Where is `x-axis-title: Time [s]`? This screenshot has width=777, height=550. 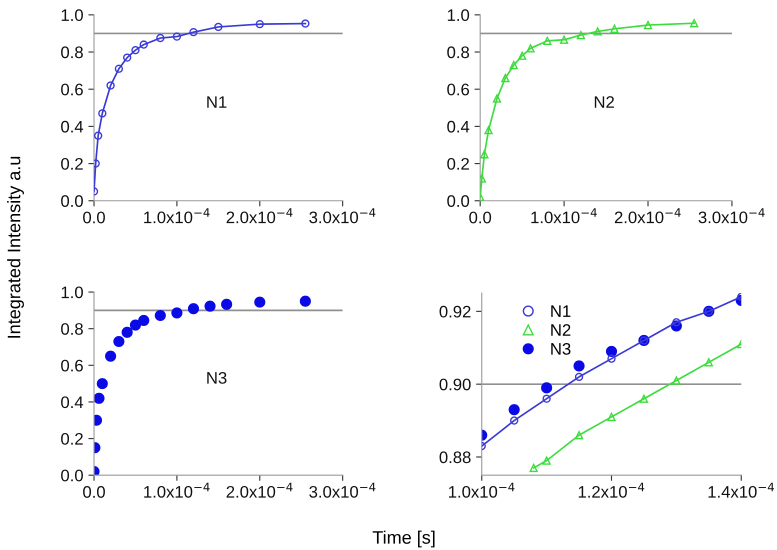 x-axis-title: Time [s] is located at coordinates (403, 539).